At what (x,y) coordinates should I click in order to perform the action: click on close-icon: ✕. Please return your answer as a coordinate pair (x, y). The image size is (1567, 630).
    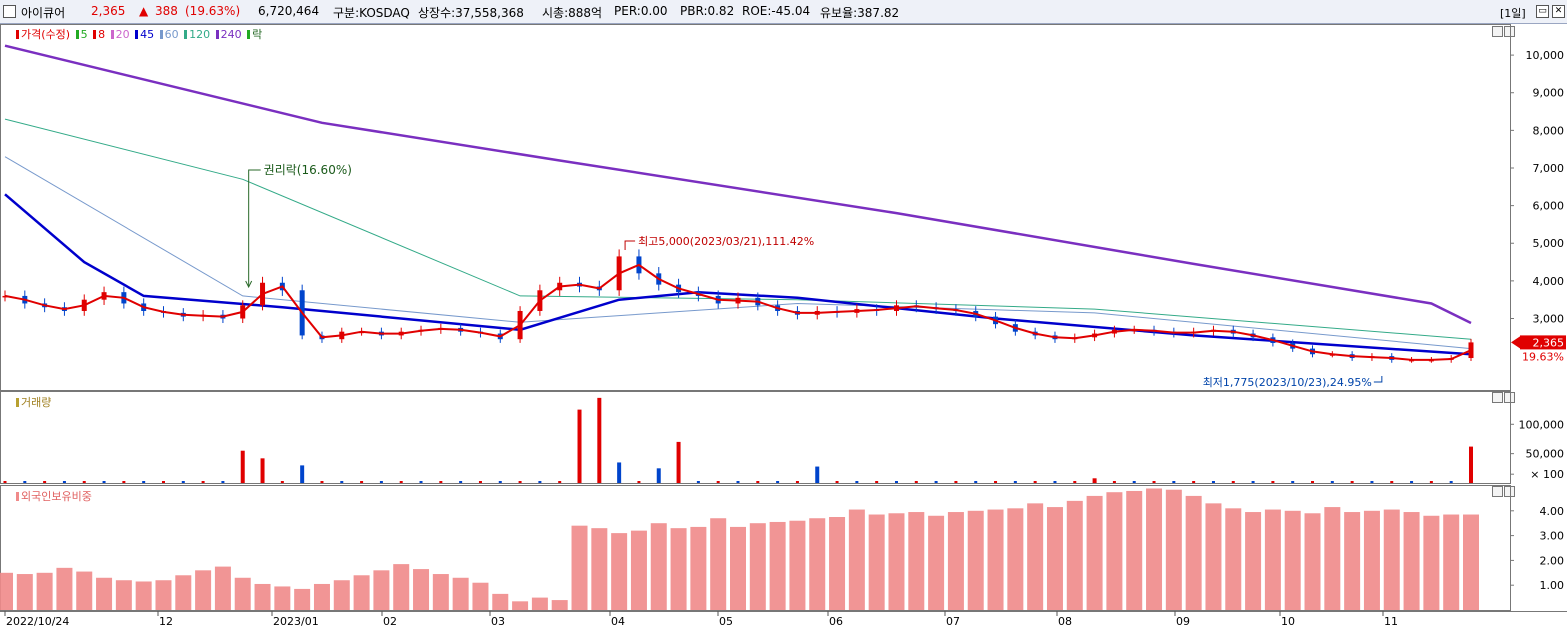
    Looking at the image, I should click on (1558, 11).